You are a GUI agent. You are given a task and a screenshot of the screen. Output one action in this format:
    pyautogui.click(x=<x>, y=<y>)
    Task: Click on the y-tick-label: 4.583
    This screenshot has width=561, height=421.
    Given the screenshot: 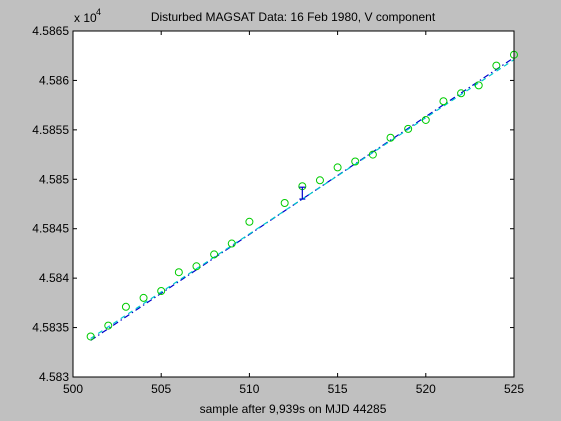 What is the action you would take?
    pyautogui.click(x=54, y=377)
    